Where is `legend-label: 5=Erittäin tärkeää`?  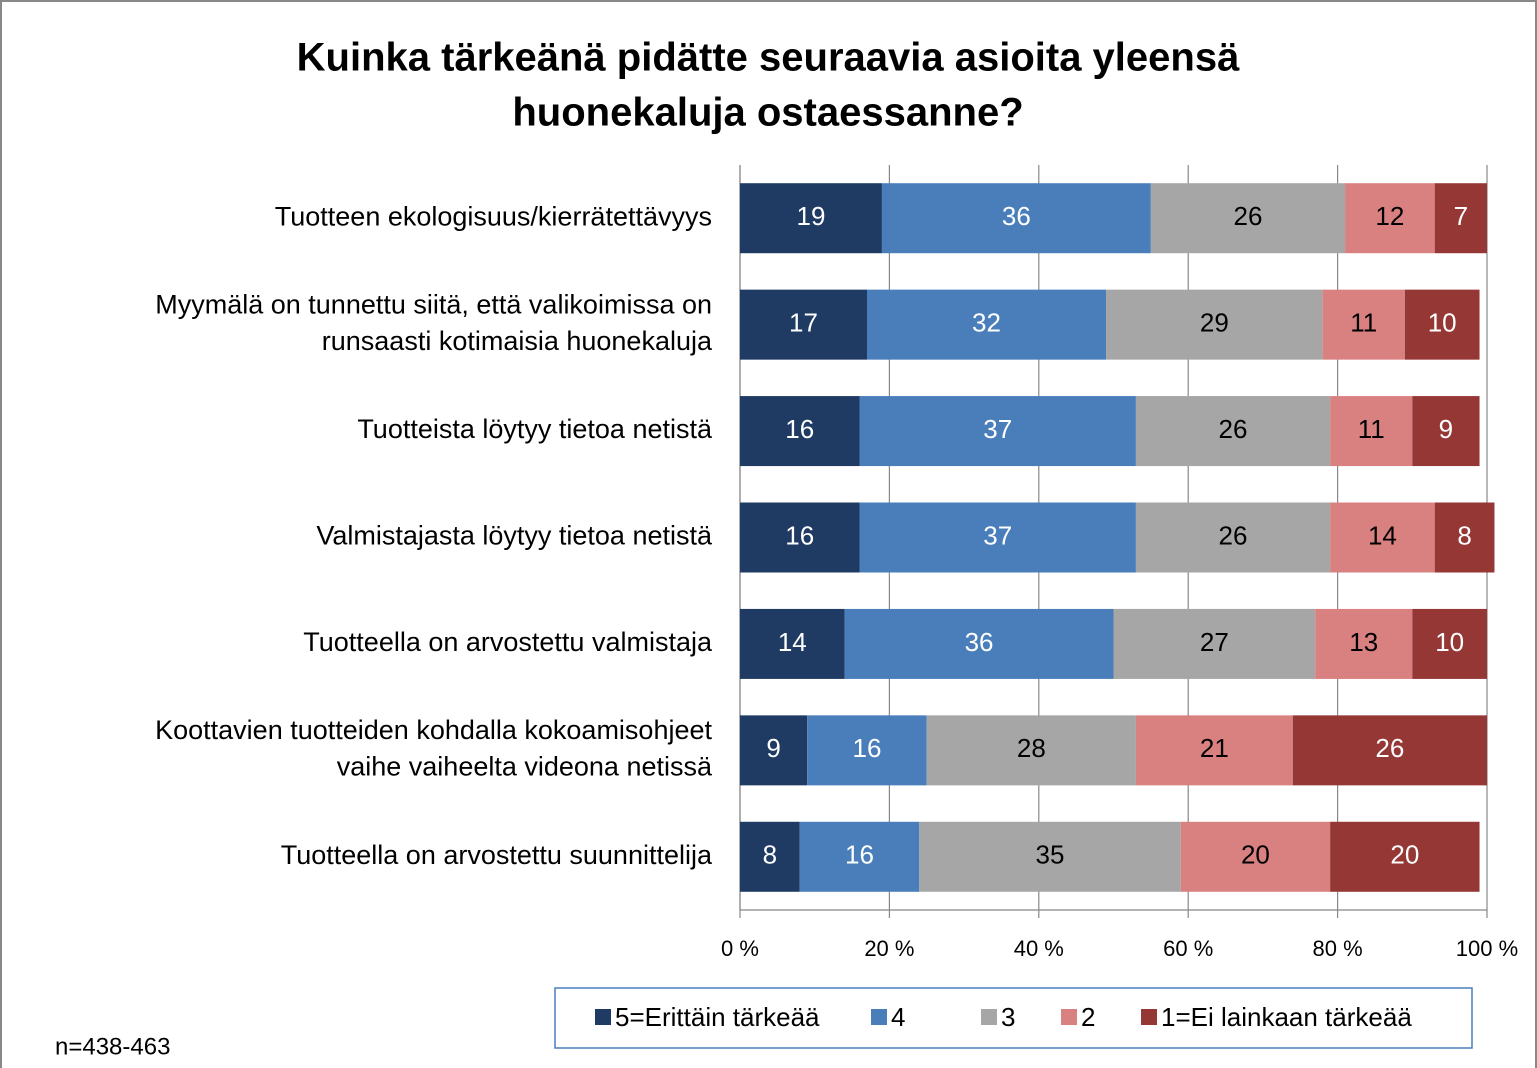
legend-label: 5=Erittäin tärkeää is located at coordinates (717, 1017).